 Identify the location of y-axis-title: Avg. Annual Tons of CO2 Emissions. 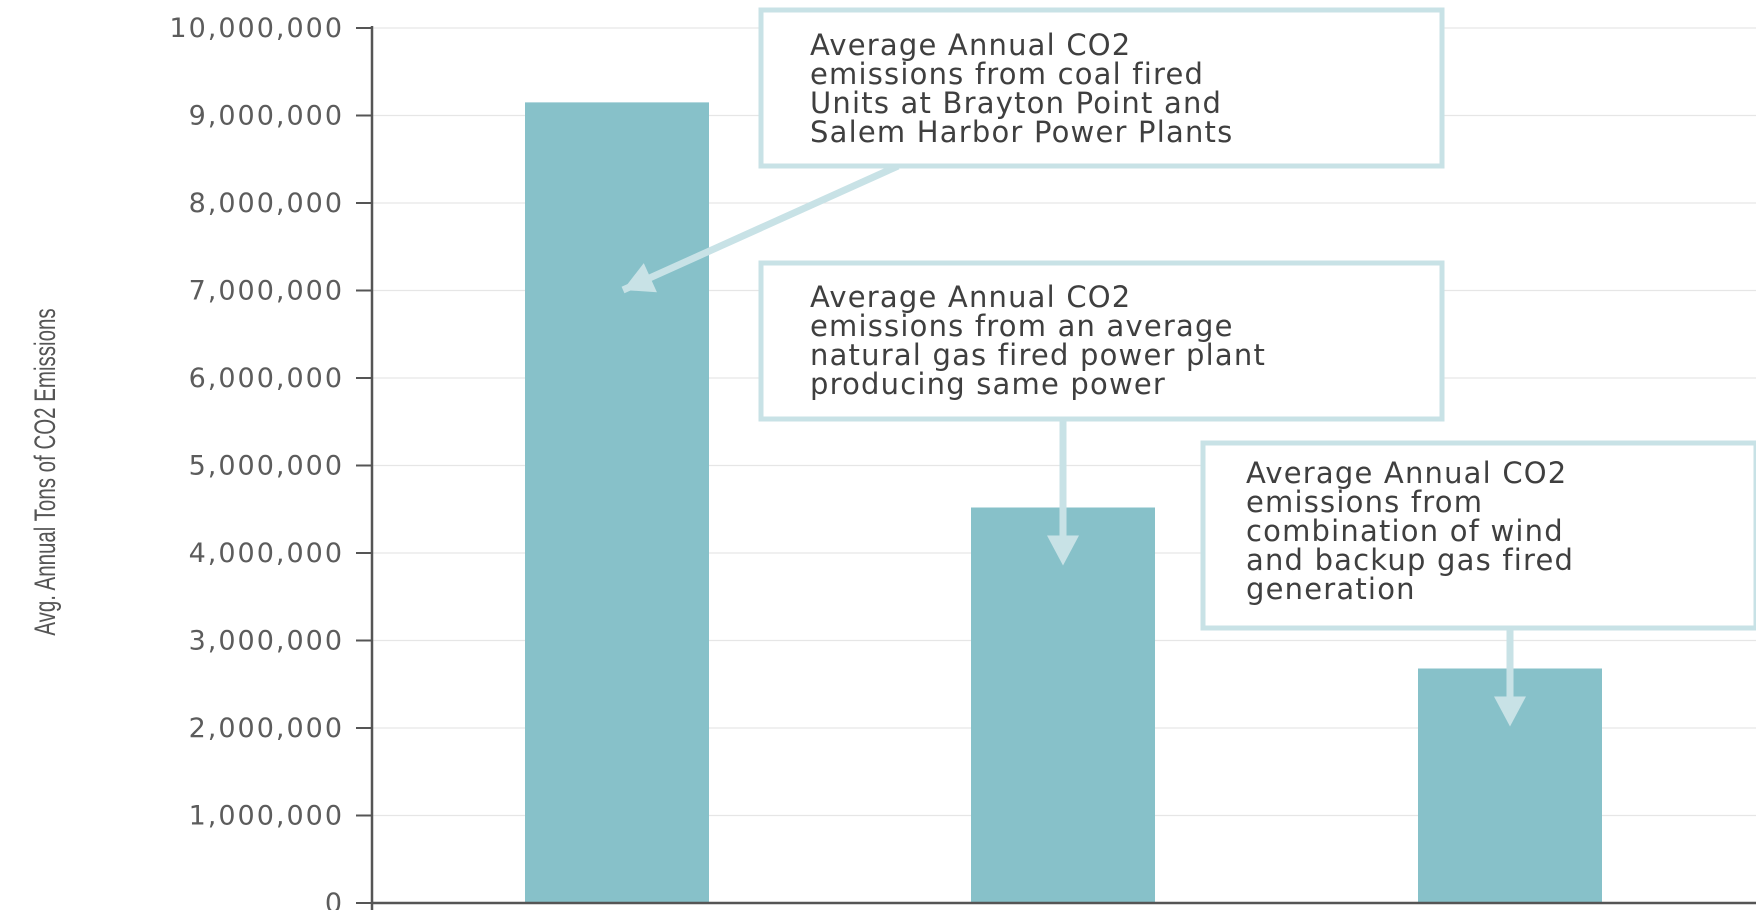
(45, 471).